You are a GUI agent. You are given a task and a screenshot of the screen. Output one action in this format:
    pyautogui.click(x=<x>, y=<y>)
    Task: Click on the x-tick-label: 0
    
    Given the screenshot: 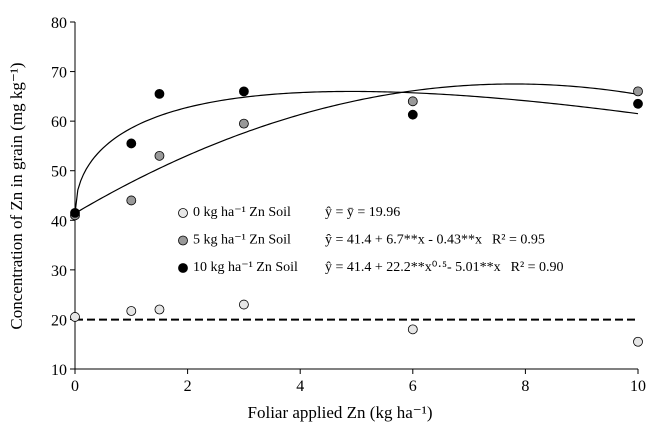 What is the action you would take?
    pyautogui.click(x=75, y=386)
    